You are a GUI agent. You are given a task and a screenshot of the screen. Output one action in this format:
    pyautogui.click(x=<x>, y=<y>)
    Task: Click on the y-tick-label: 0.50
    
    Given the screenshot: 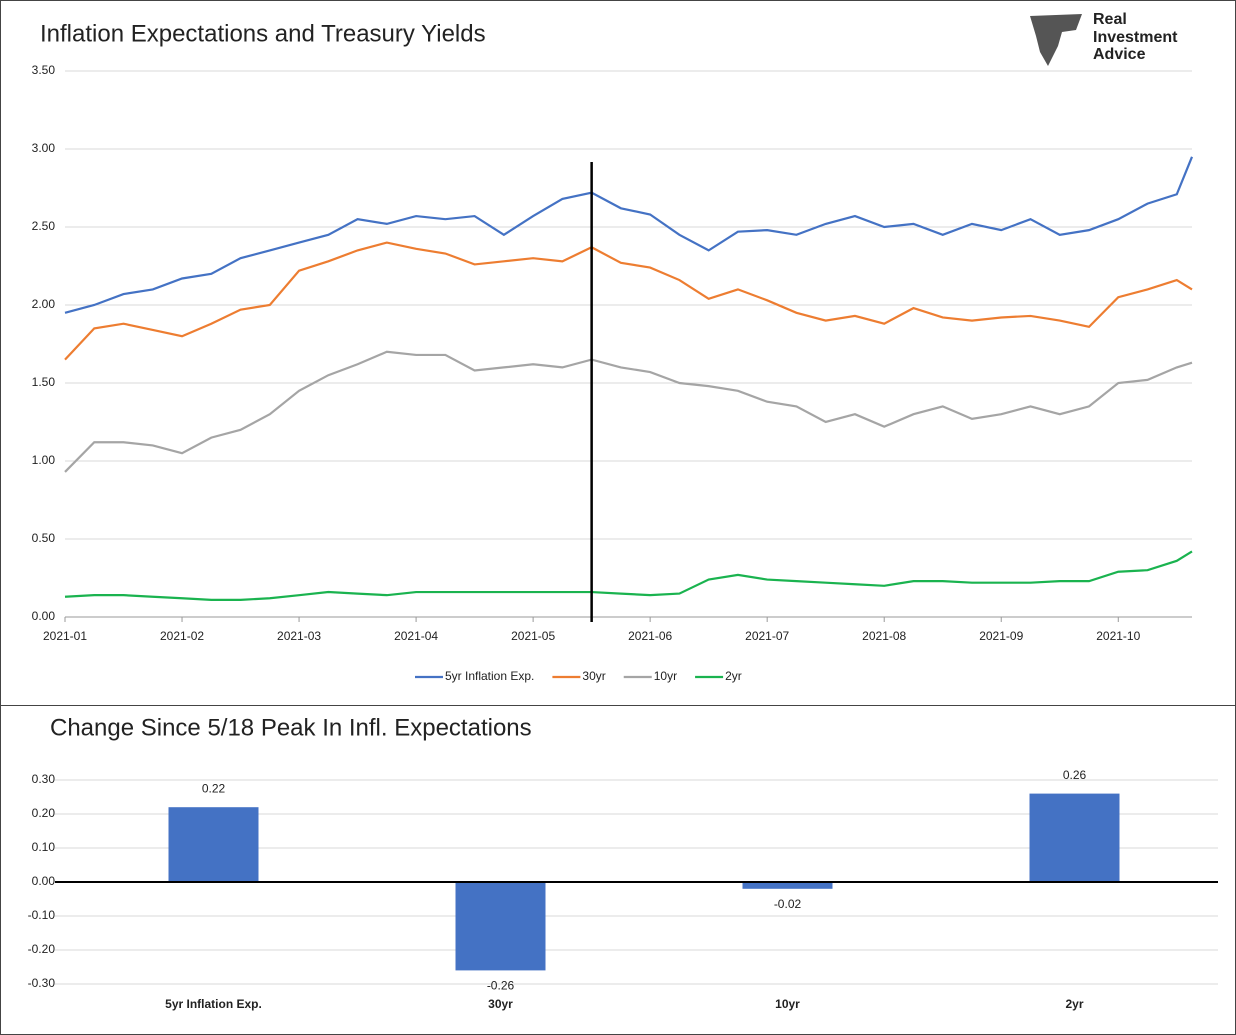 What is the action you would take?
    pyautogui.click(x=44, y=538)
    